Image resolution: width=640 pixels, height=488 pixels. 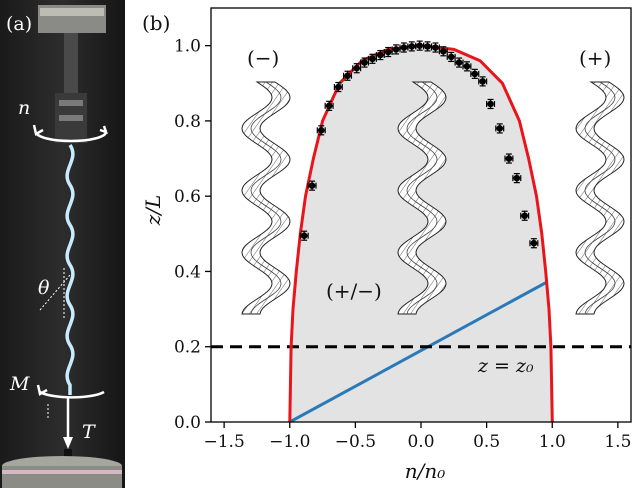 I want to click on y-tick-label: 0.4, so click(x=187, y=272).